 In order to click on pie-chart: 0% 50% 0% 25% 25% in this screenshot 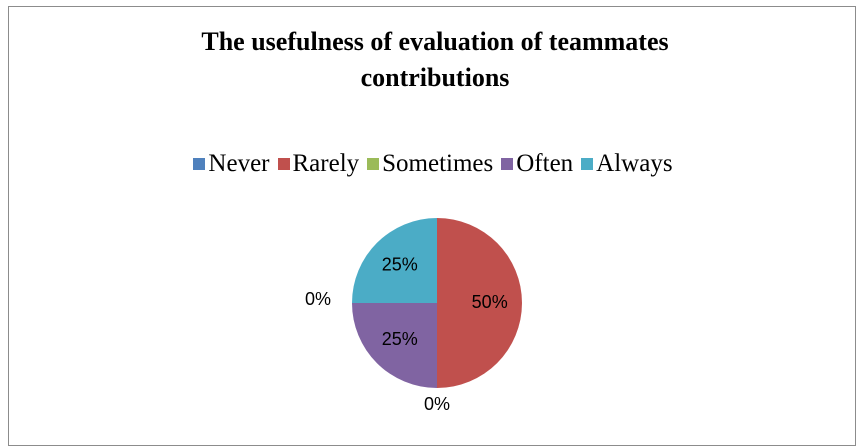, I will do `click(413, 316)`.